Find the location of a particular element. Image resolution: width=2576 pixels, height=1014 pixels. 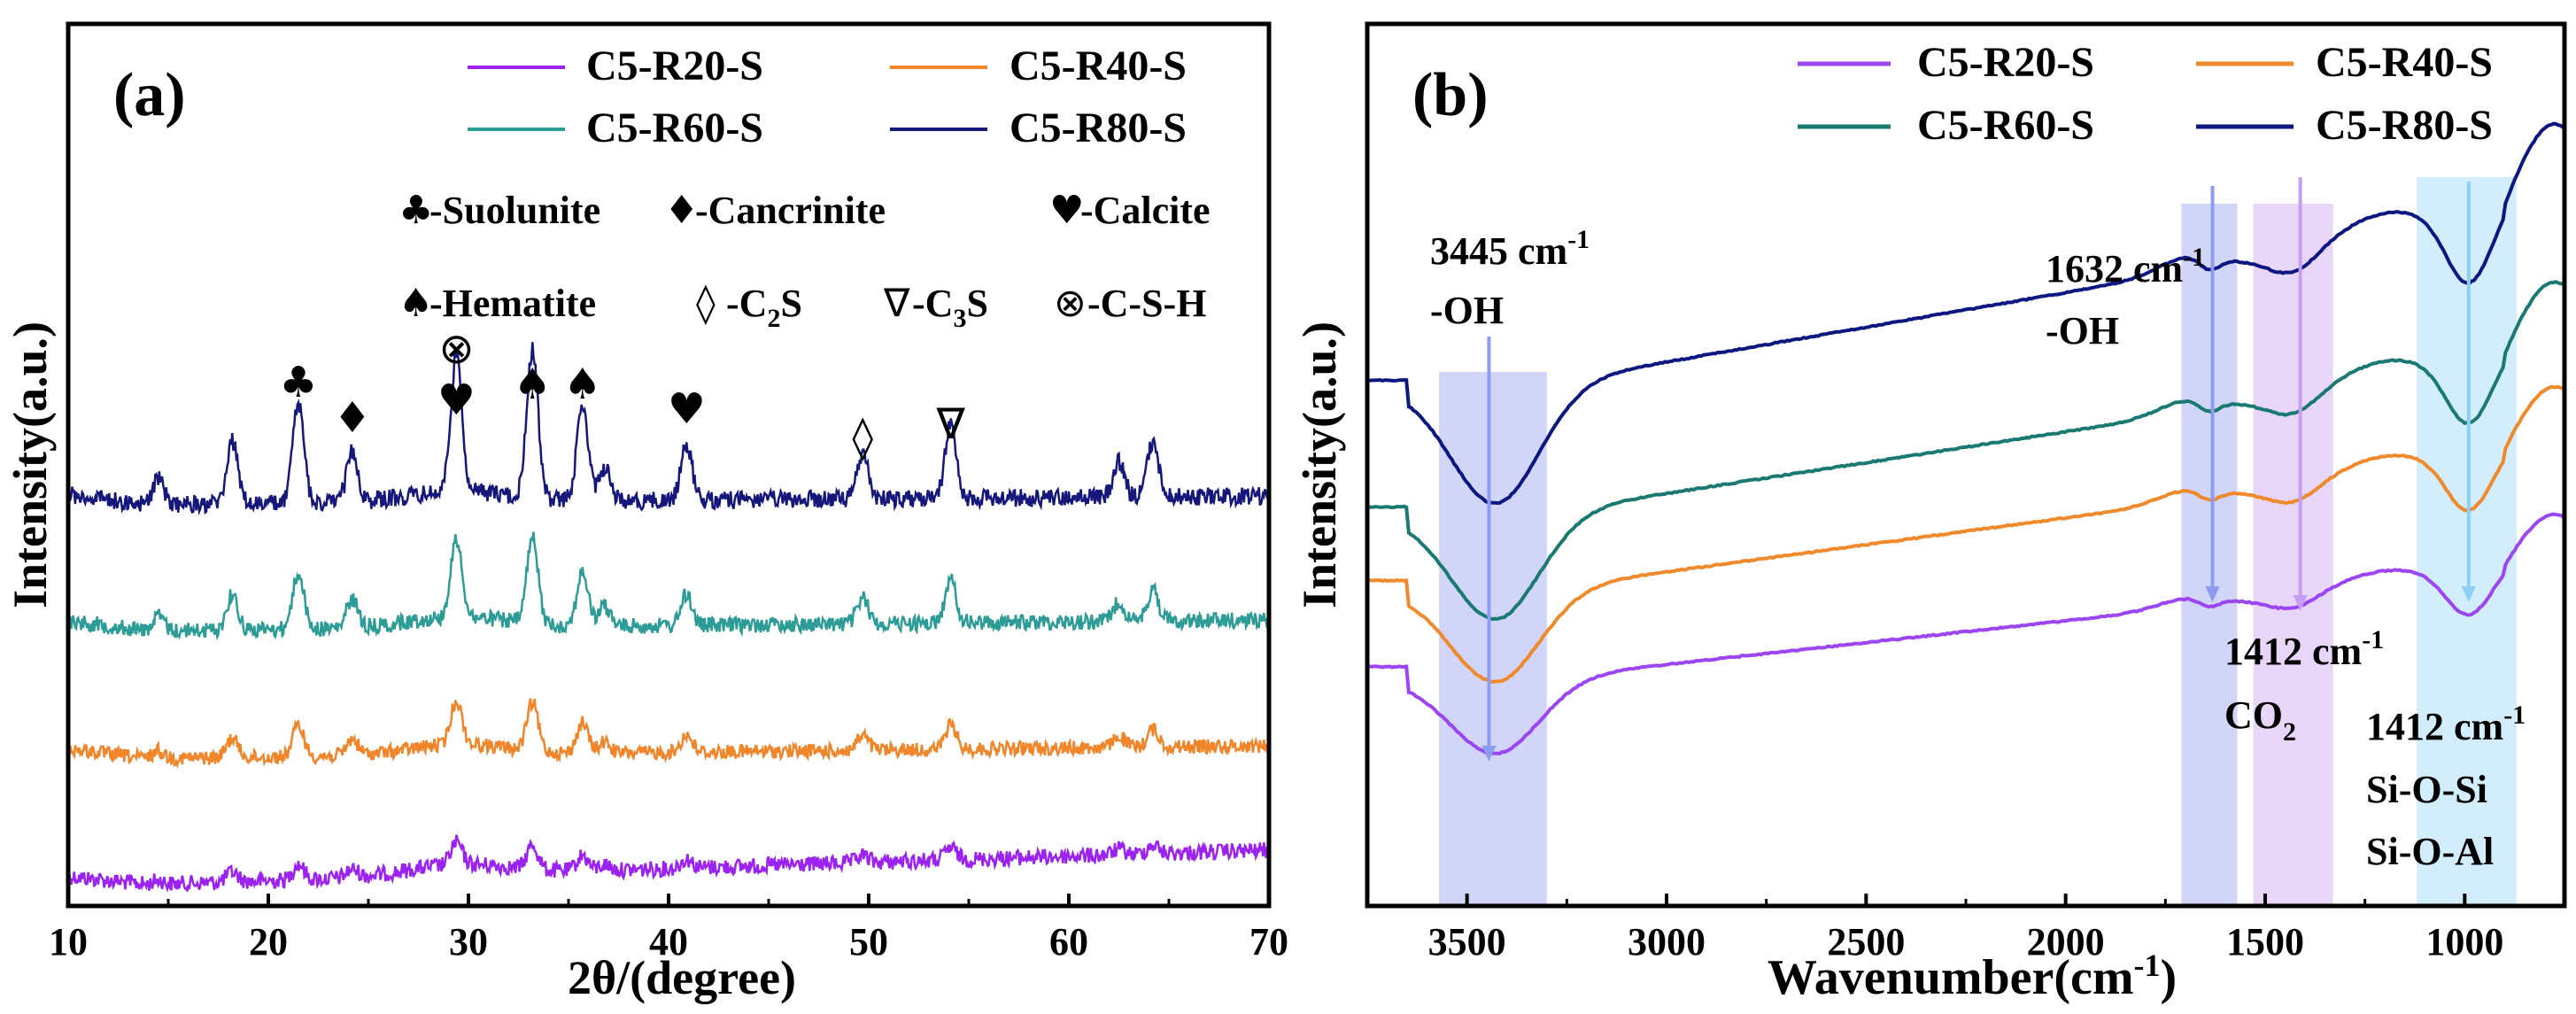

annotation-1632: 1632 cm-1 is located at coordinates (2125, 266).